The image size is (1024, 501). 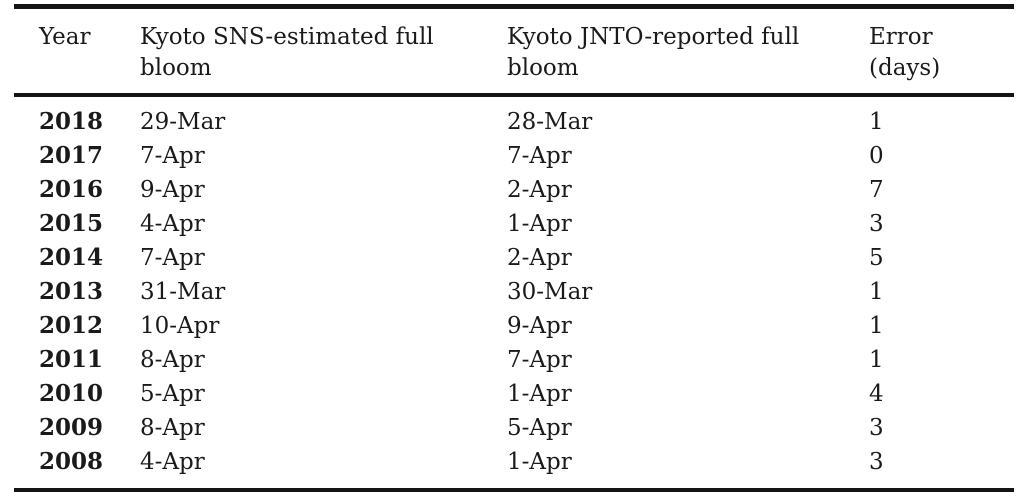 I want to click on sns-date-cell: 5-Apr, so click(x=172, y=394).